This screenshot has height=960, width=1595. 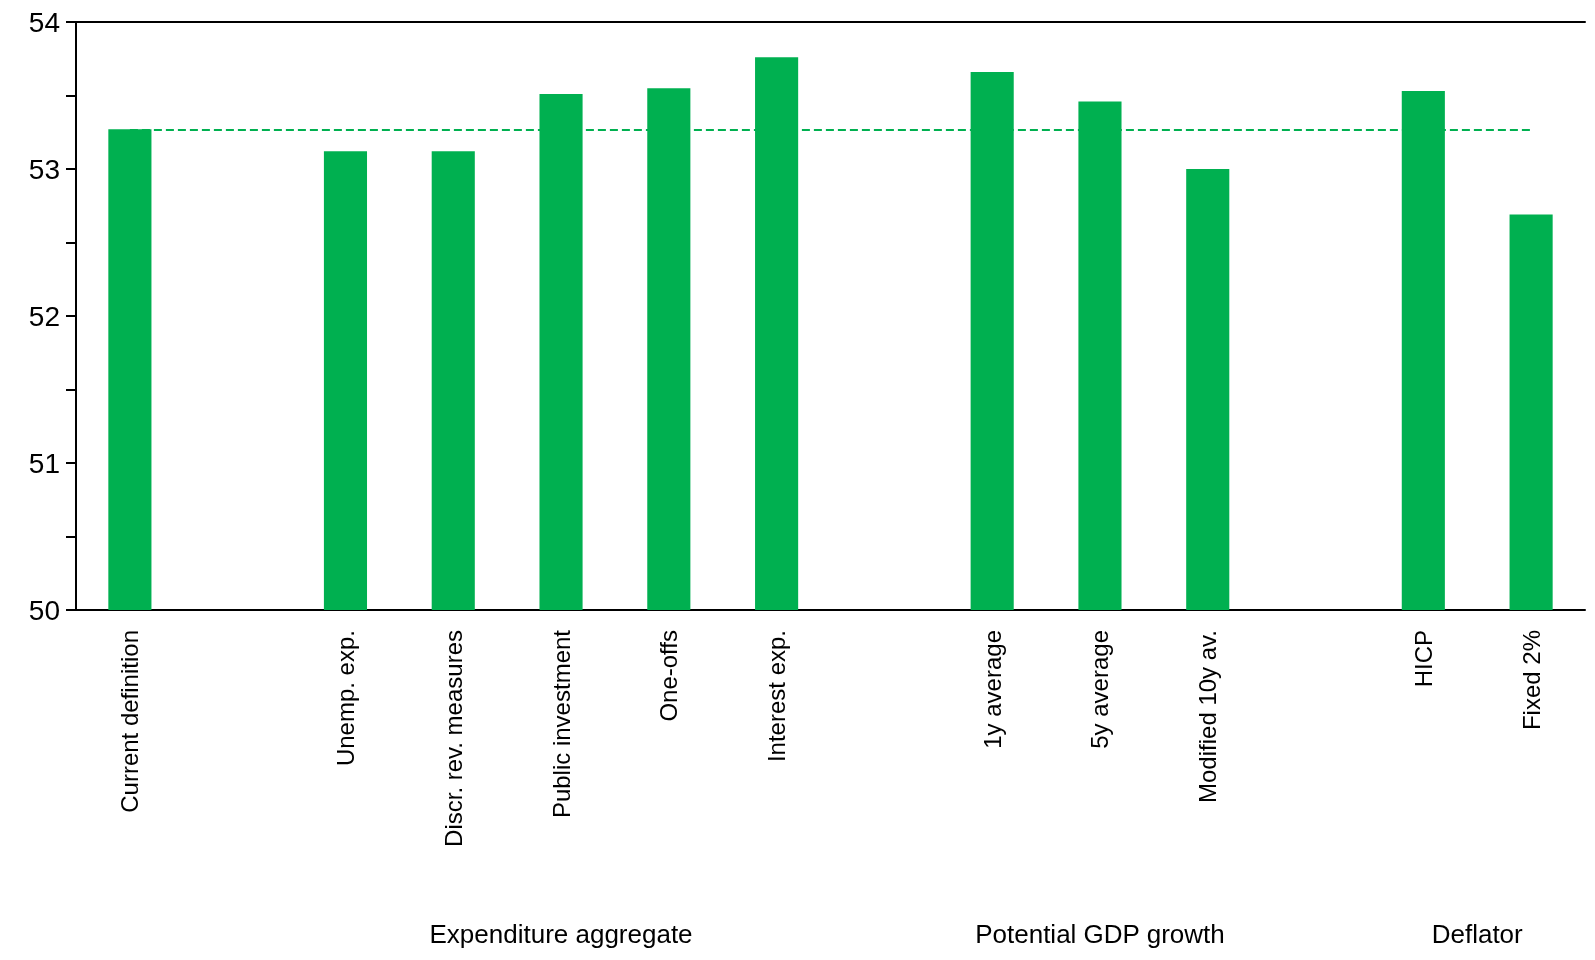 What do you see at coordinates (992, 689) in the screenshot?
I see `x-tick-label: 1y average` at bounding box center [992, 689].